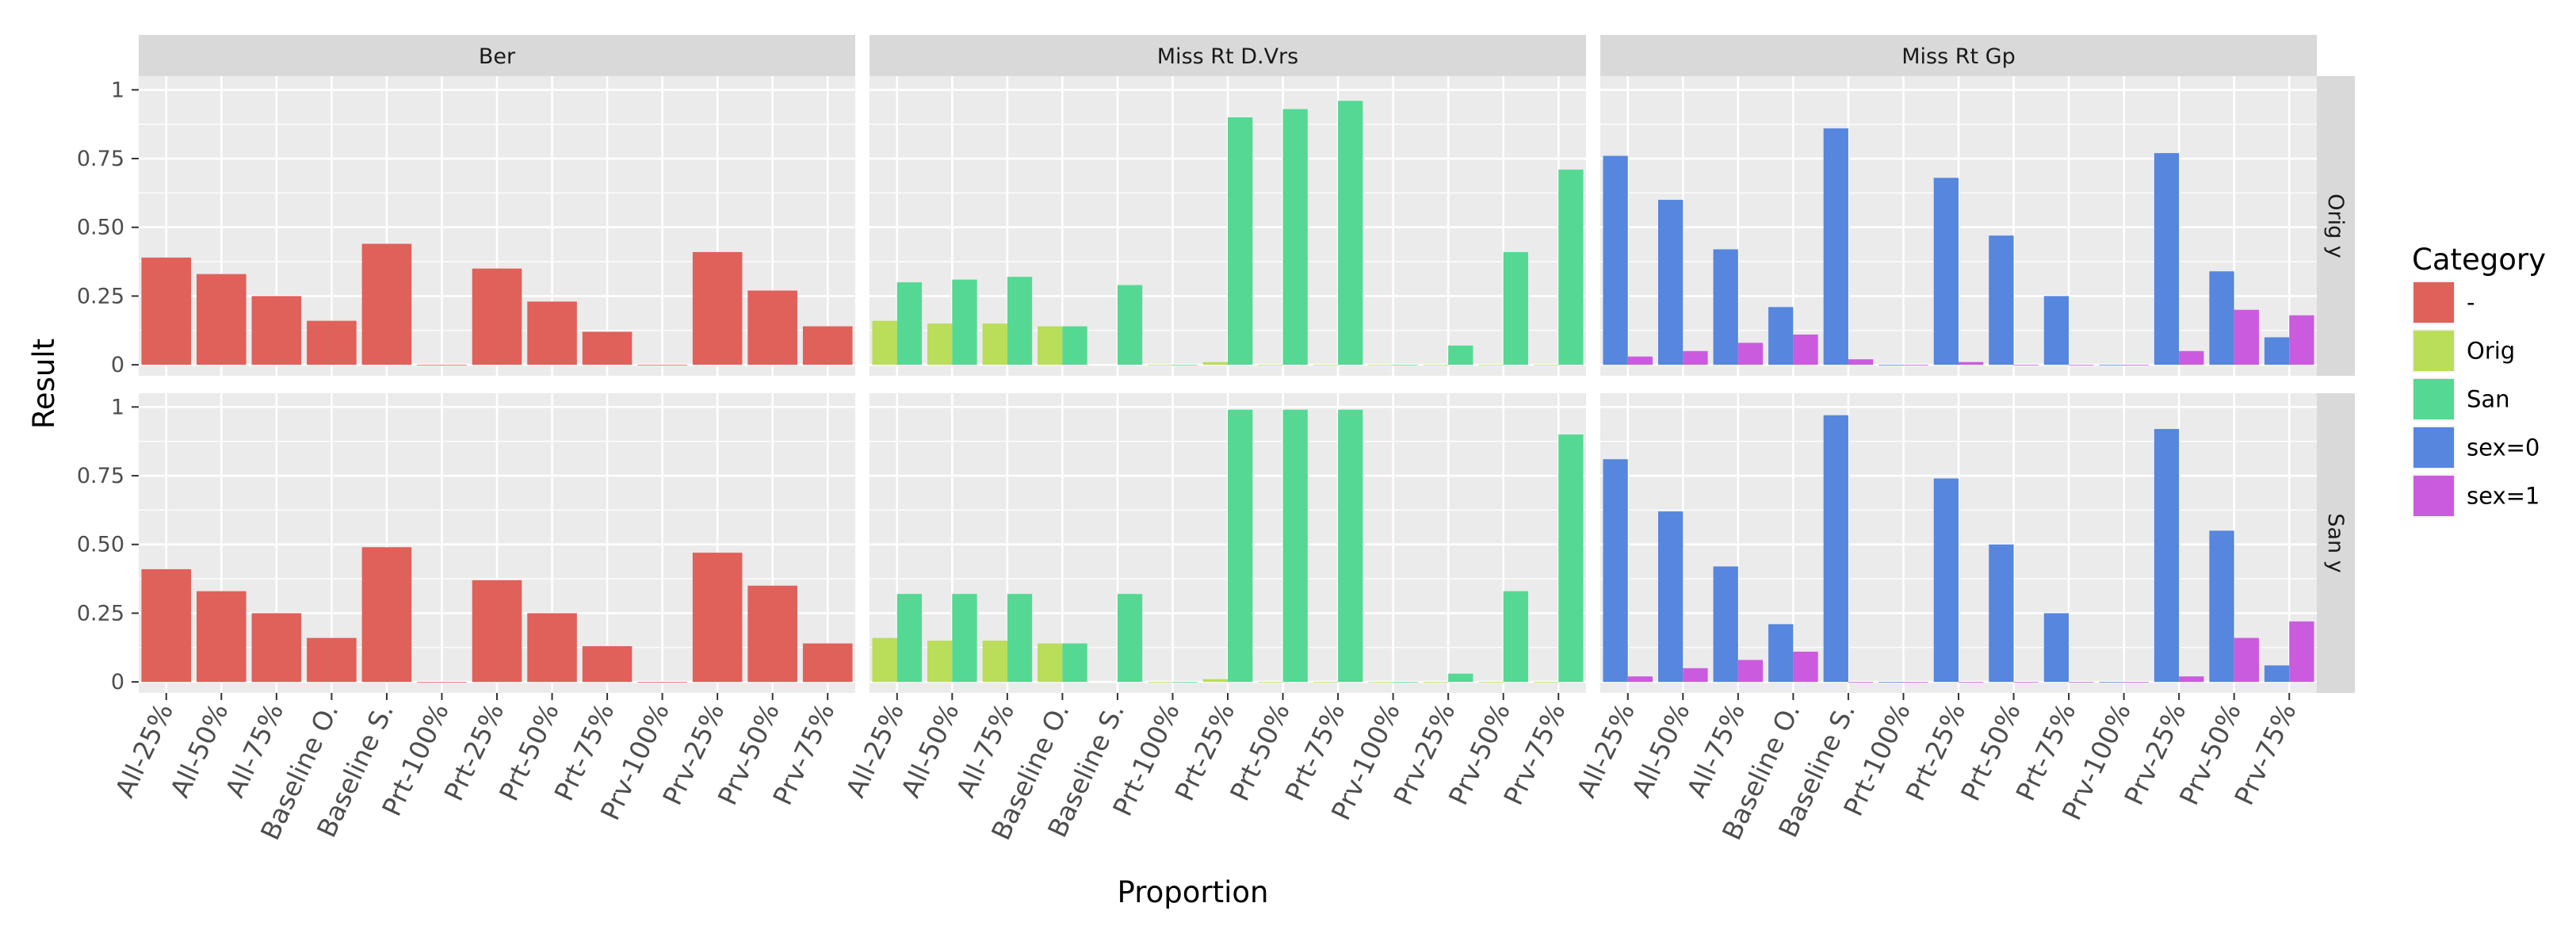 This screenshot has height=926, width=2576. I want to click on facet-strip-miss-rt-d-vrs, so click(1227, 55).